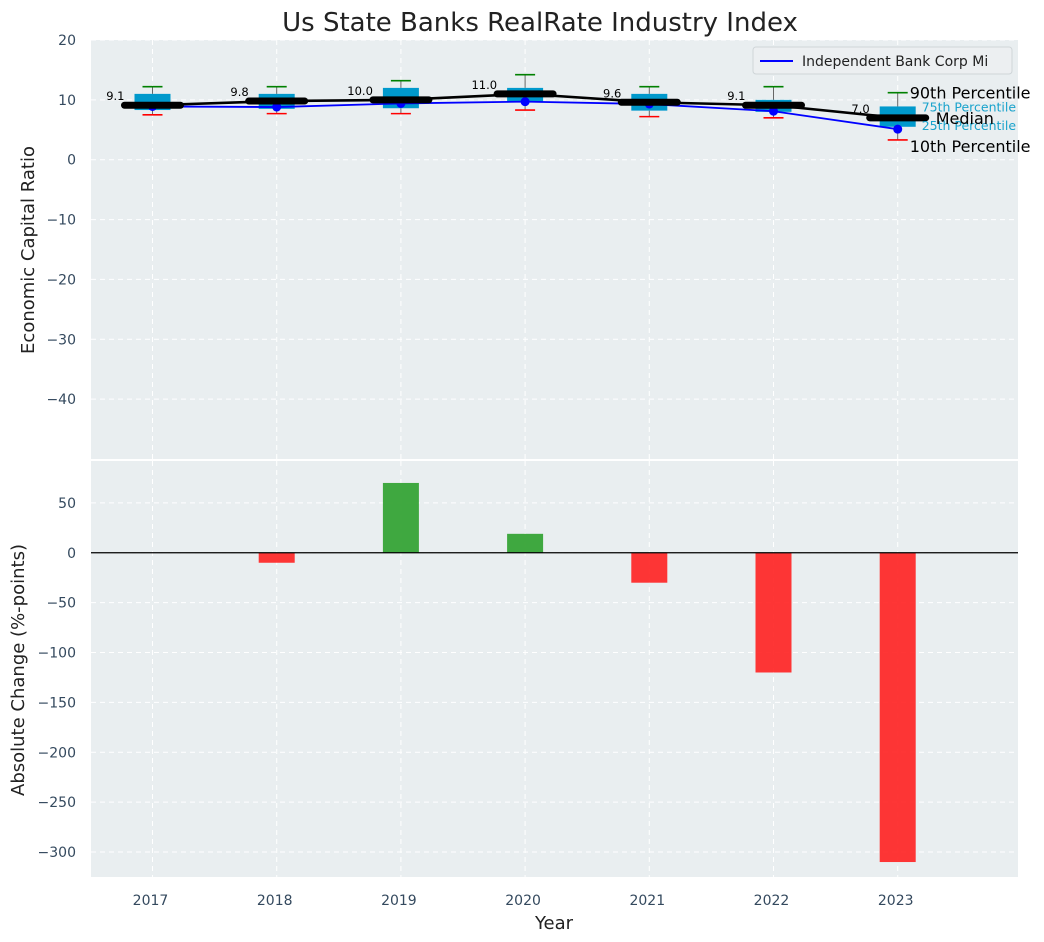 This screenshot has height=942, width=1044. What do you see at coordinates (61, 280) in the screenshot?
I see `top-y-tick-label: −20` at bounding box center [61, 280].